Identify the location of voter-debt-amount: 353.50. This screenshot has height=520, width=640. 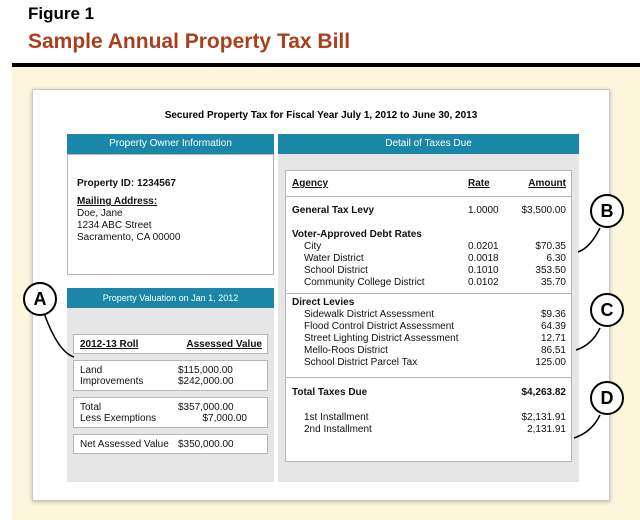
(550, 270).